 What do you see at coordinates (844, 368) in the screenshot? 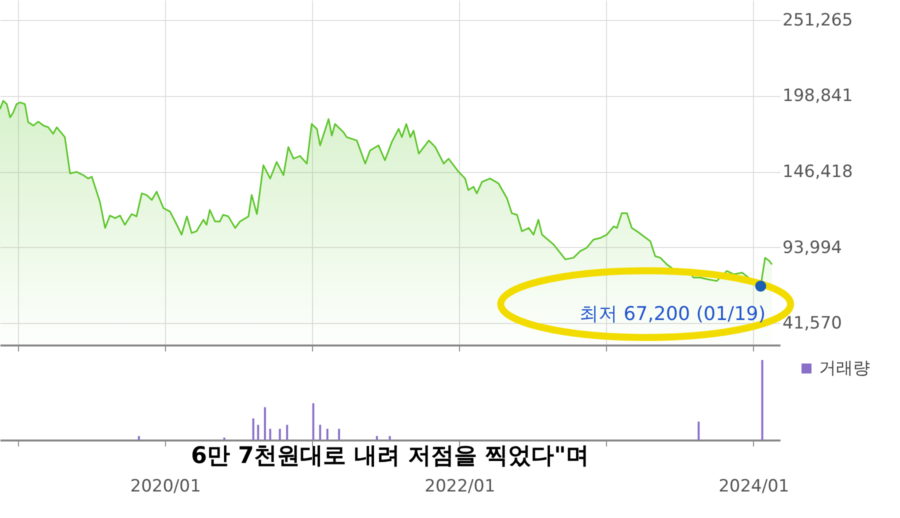
I see `legend-label: 거래량` at bounding box center [844, 368].